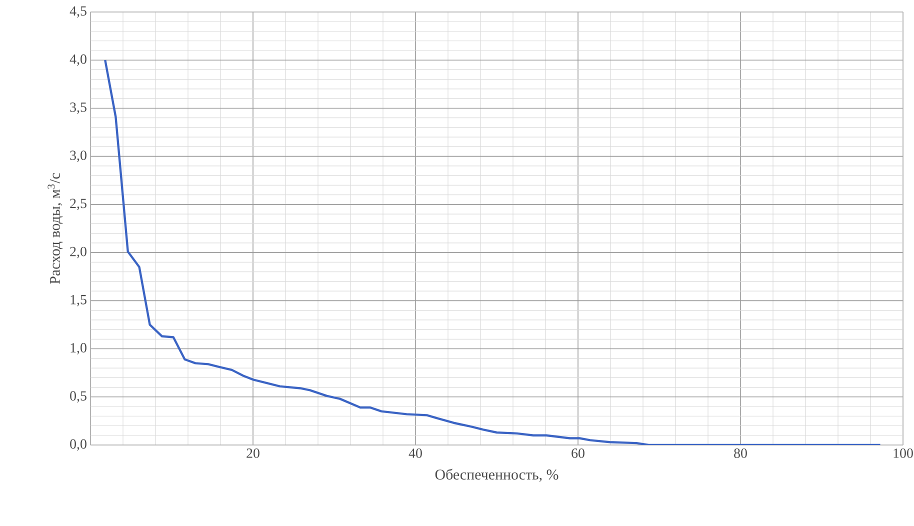 The image size is (914, 526). What do you see at coordinates (78, 348) in the screenshot?
I see `y-tick-label: 1,0` at bounding box center [78, 348].